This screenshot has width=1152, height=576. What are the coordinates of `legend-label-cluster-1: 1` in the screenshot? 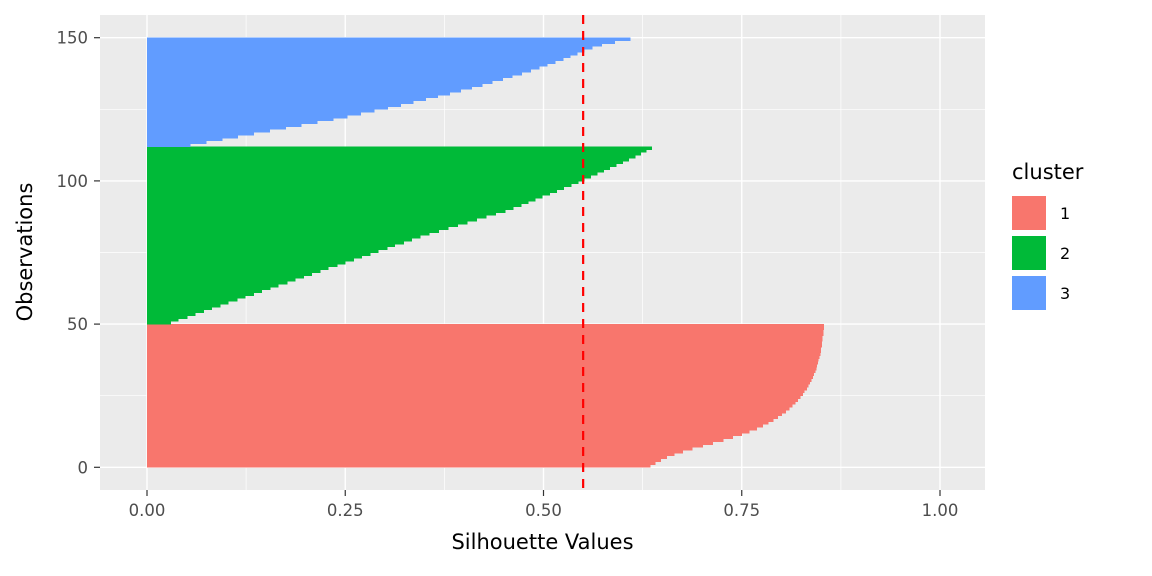 It's located at (1065, 213).